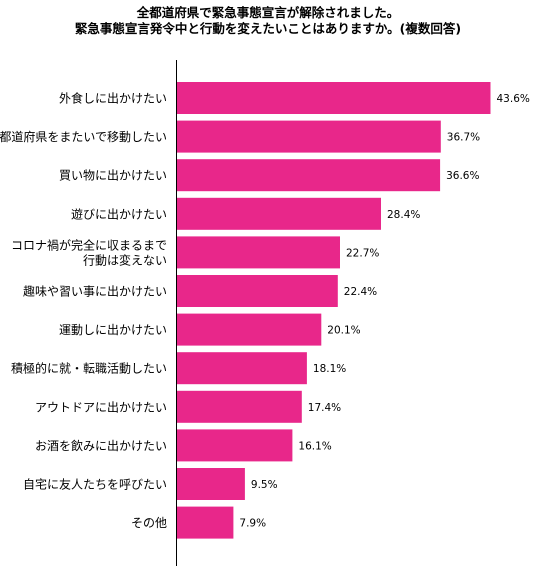 The width and height of the screenshot is (536, 566). I want to click on category-label: お酒を飲みに出かけたい, so click(101, 445).